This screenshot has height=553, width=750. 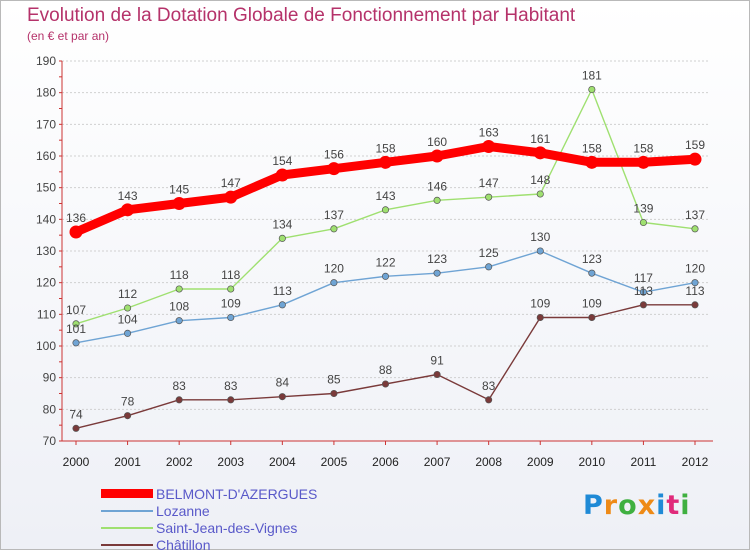 What do you see at coordinates (437, 142) in the screenshot?
I see `data-label: 160` at bounding box center [437, 142].